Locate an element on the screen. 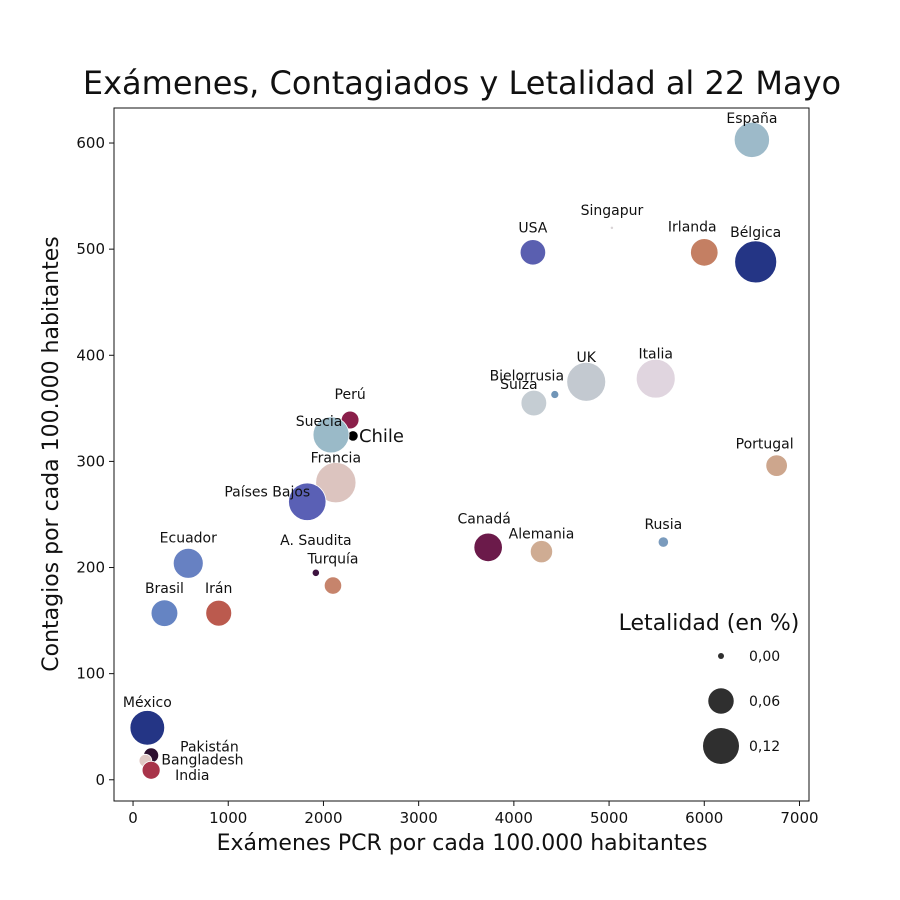 The height and width of the screenshot is (900, 900). y-tick-label: 500 is located at coordinates (90, 249).